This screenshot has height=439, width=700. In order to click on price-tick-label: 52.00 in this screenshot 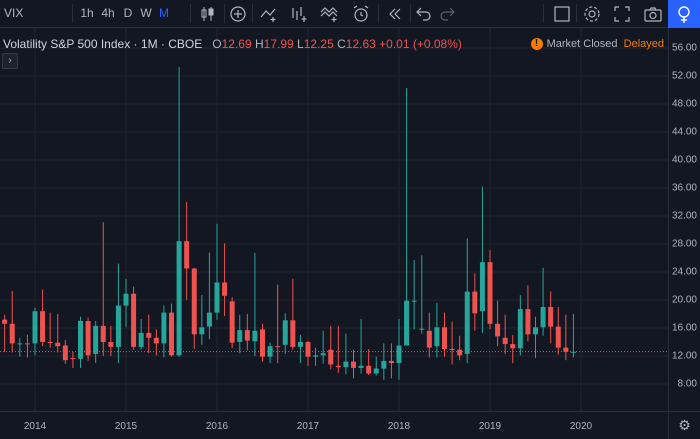, I will do `click(684, 76)`.